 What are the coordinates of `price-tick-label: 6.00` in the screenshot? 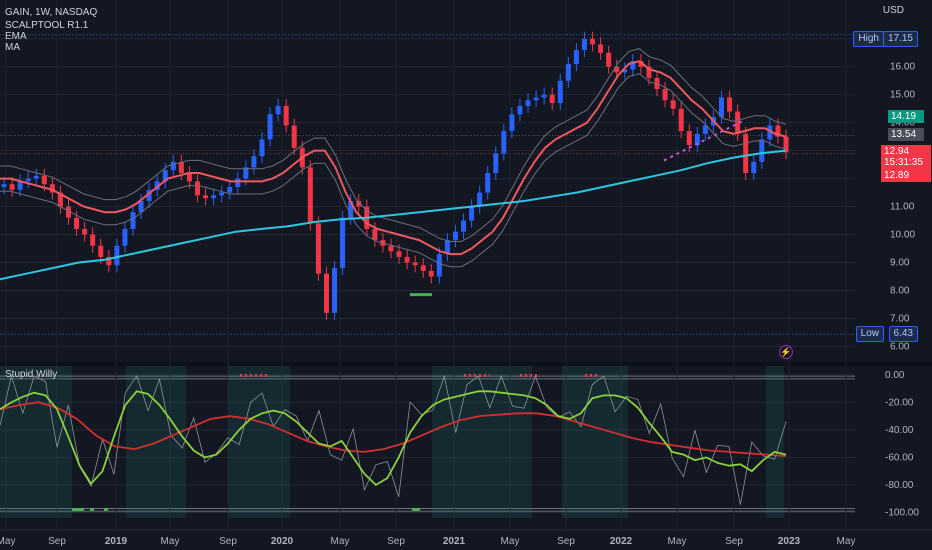 It's located at (900, 346).